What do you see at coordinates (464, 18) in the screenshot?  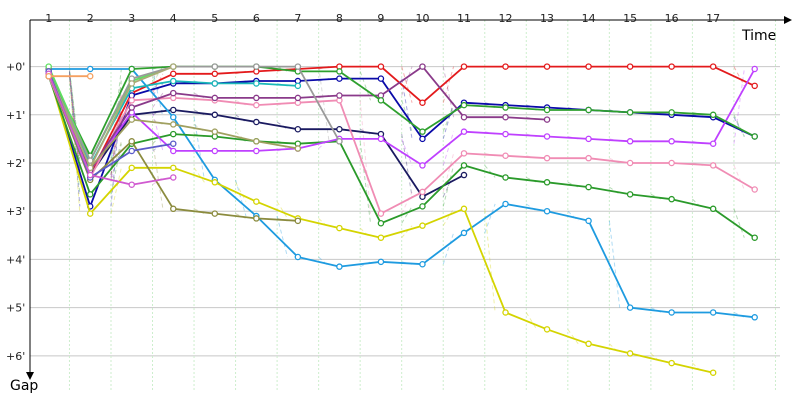 I see `x-tick-label: 11` at bounding box center [464, 18].